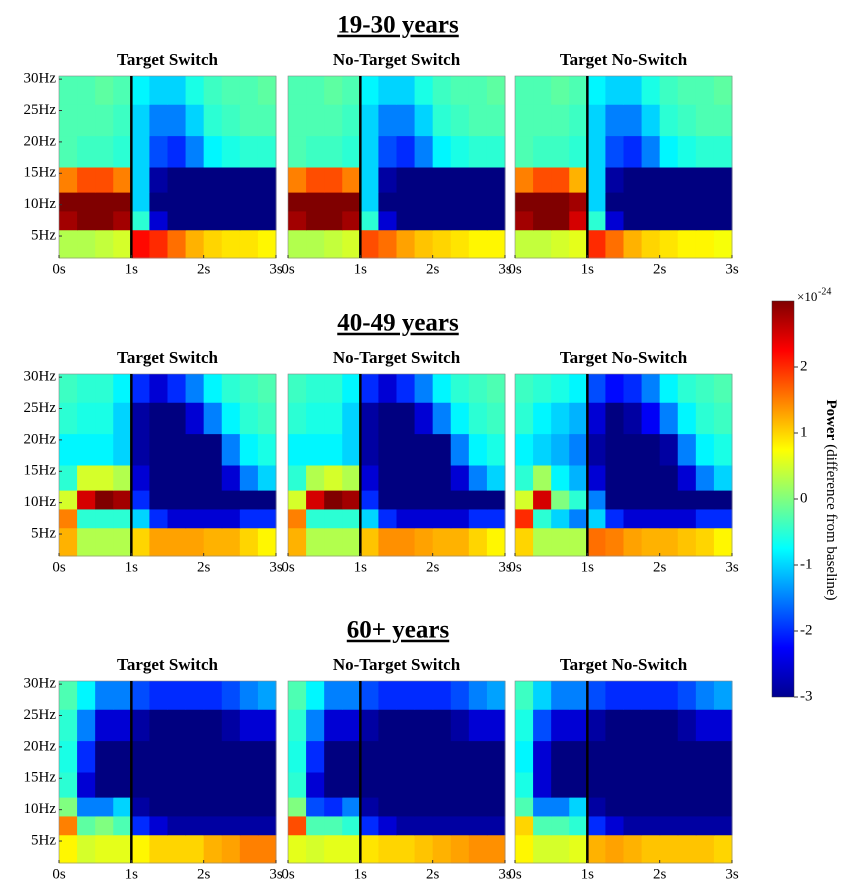 The width and height of the screenshot is (845, 884). What do you see at coordinates (132, 874) in the screenshot?
I see `x-tick-label: 1s` at bounding box center [132, 874].